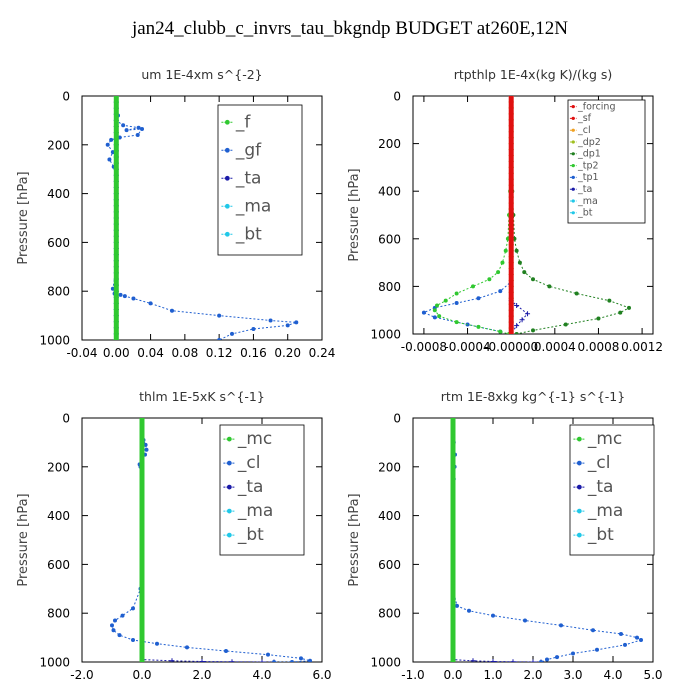  I want to click on legend-label: _ta, so click(248, 178).